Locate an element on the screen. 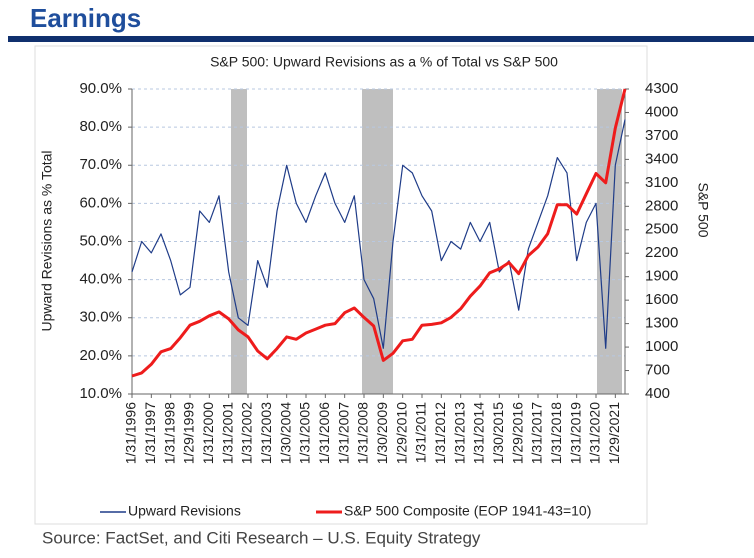 Image resolution: width=754 pixels, height=558 pixels. y2-tick-label: 1900 is located at coordinates (661, 276).